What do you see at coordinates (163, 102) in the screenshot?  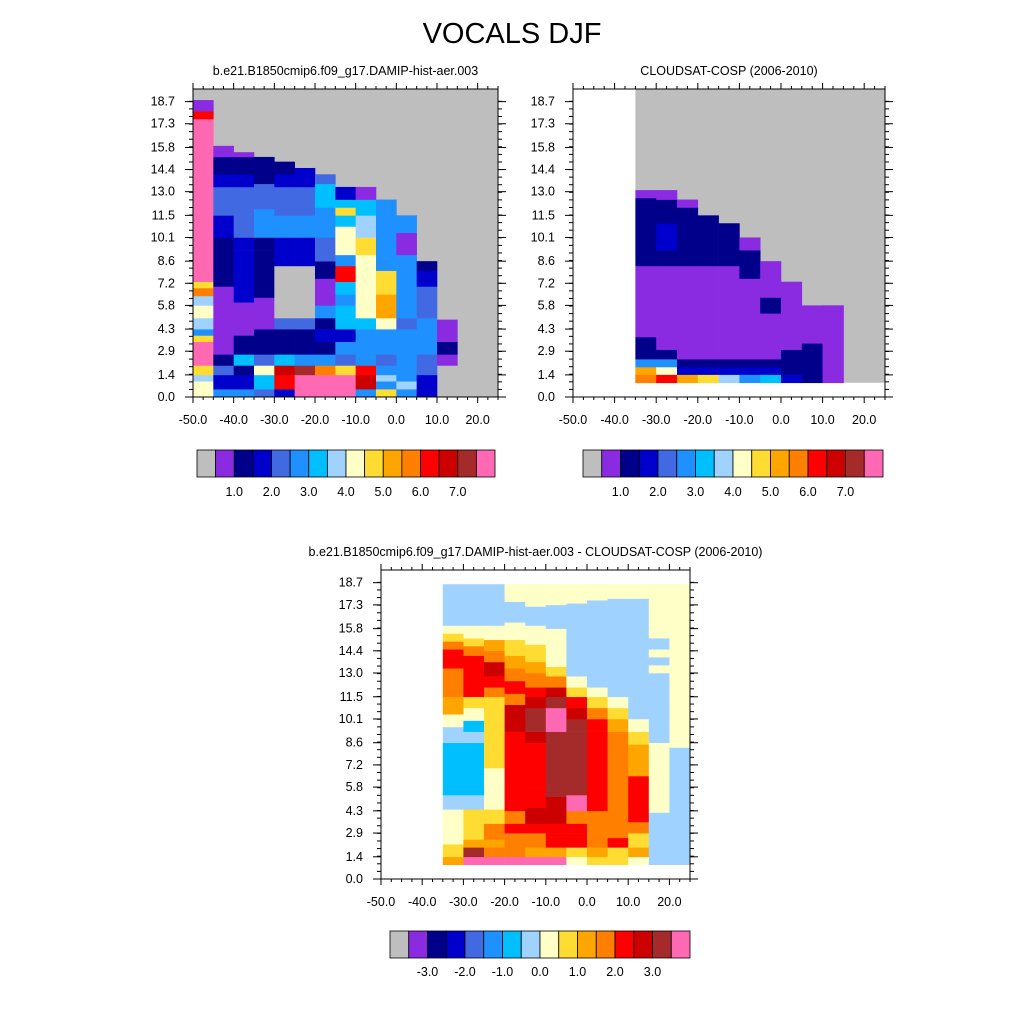 I see `y-tick-label: 18.7` at bounding box center [163, 102].